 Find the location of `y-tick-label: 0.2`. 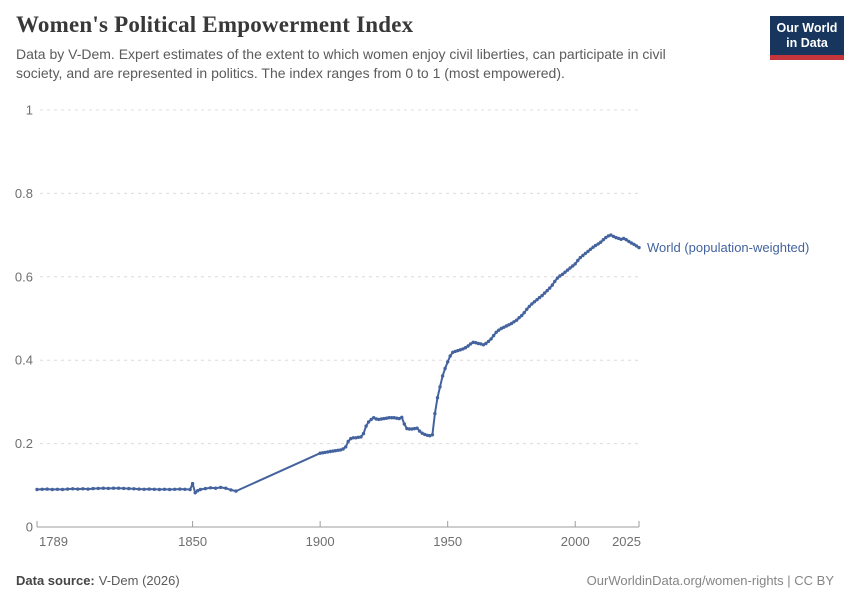

y-tick-label: 0.2 is located at coordinates (24, 443).